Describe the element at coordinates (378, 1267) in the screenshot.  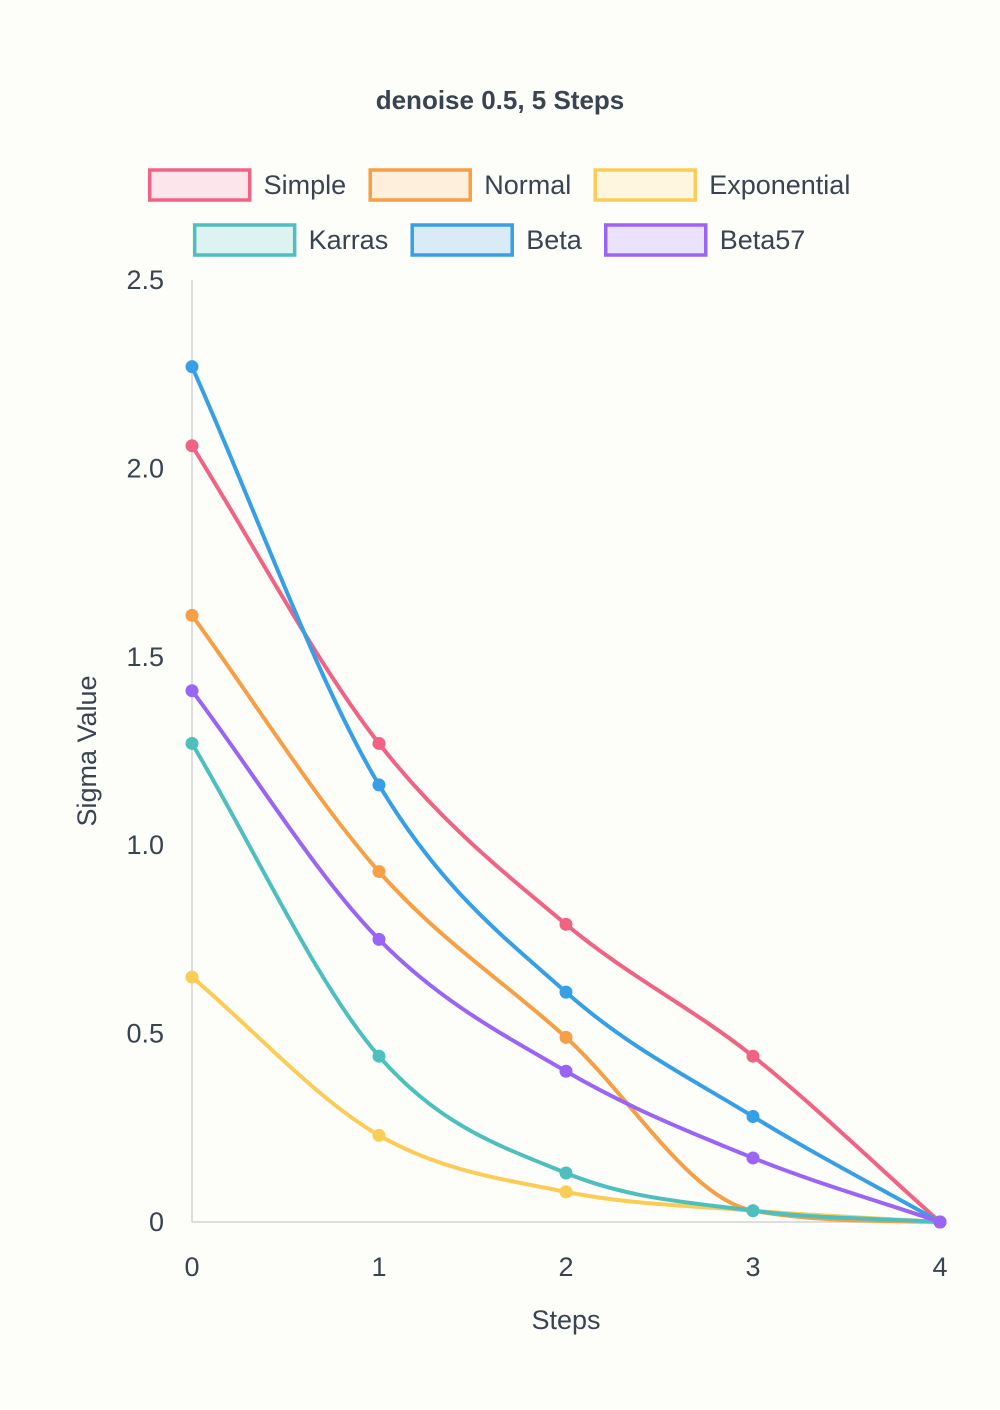
I see `x-tick-label: 1` at that location.